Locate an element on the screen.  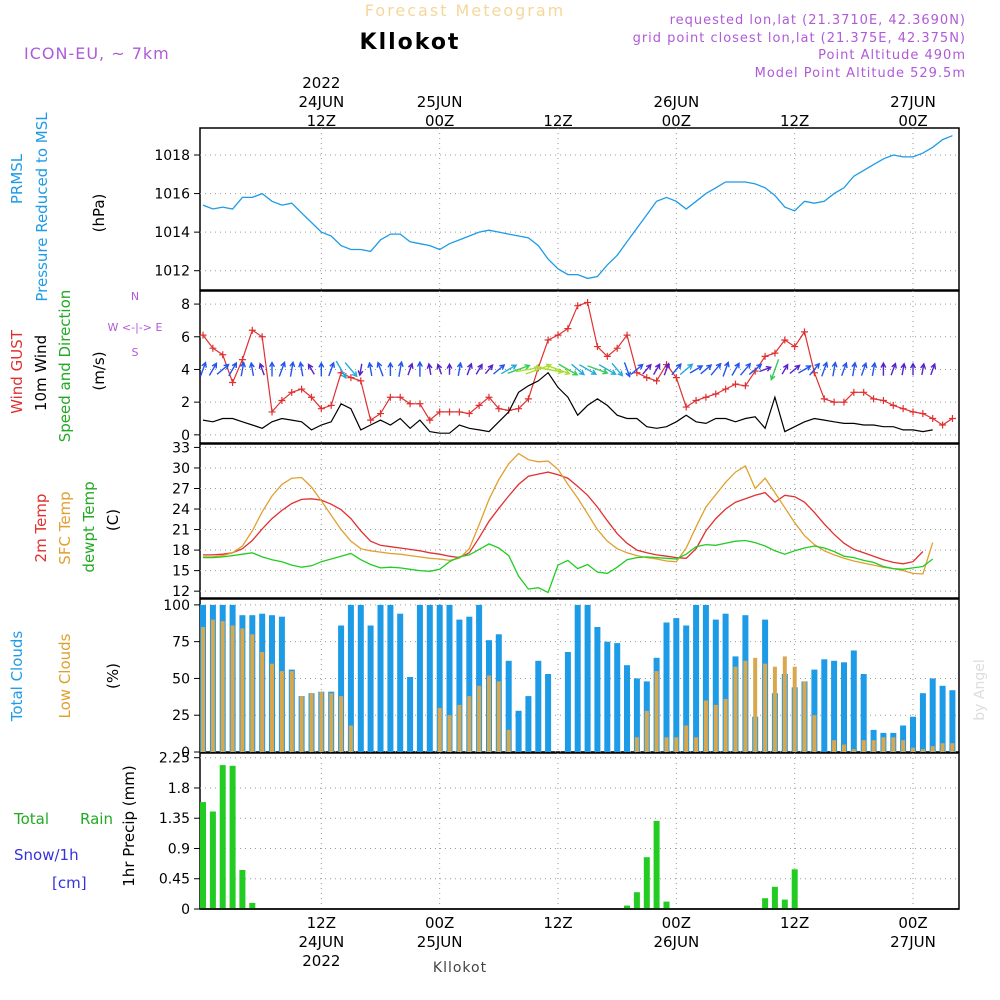
product-title: Forecast Meteogram is located at coordinates (465, 10).